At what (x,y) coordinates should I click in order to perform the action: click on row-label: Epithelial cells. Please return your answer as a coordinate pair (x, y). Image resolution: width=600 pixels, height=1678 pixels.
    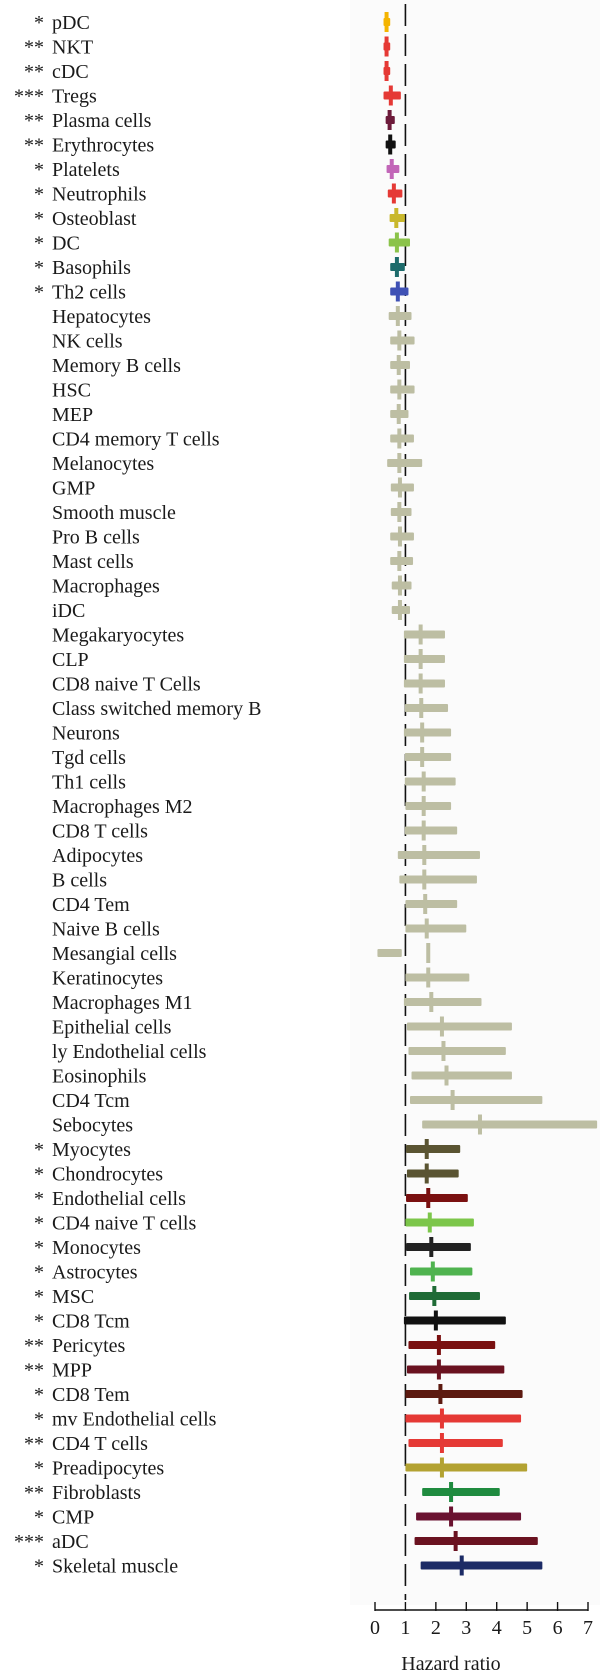
    Looking at the image, I should click on (112, 1028).